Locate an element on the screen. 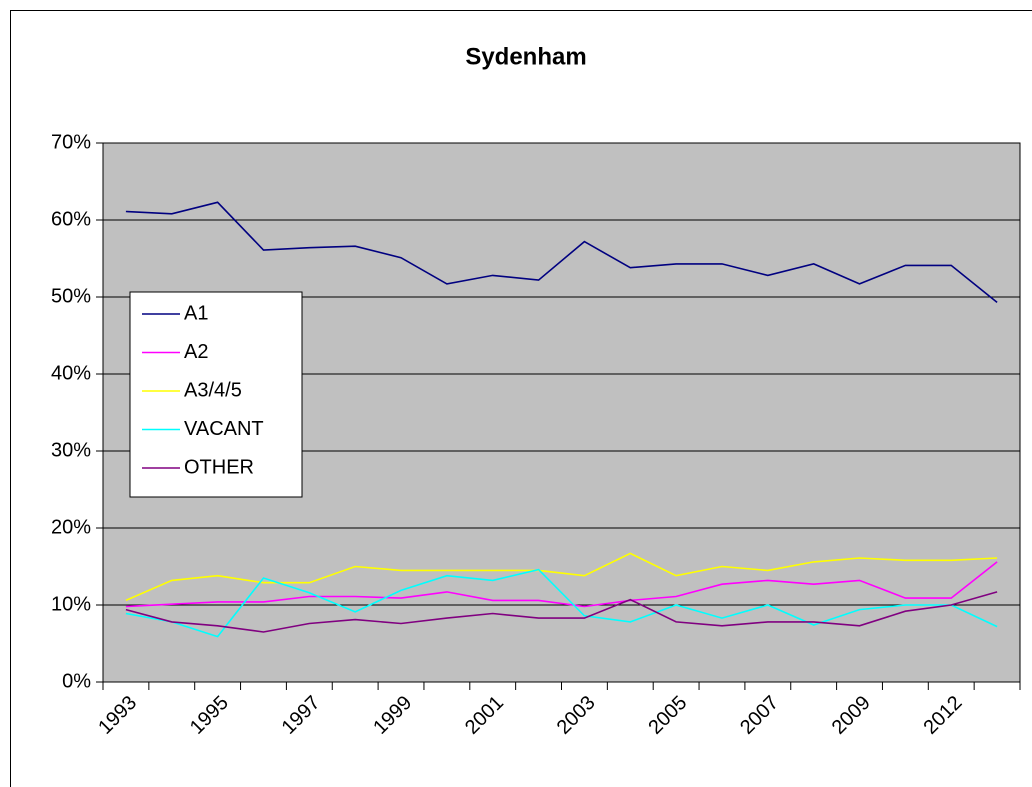 Image resolution: width=1032 pixels, height=787 pixels. legend-label: A1 is located at coordinates (196, 313).